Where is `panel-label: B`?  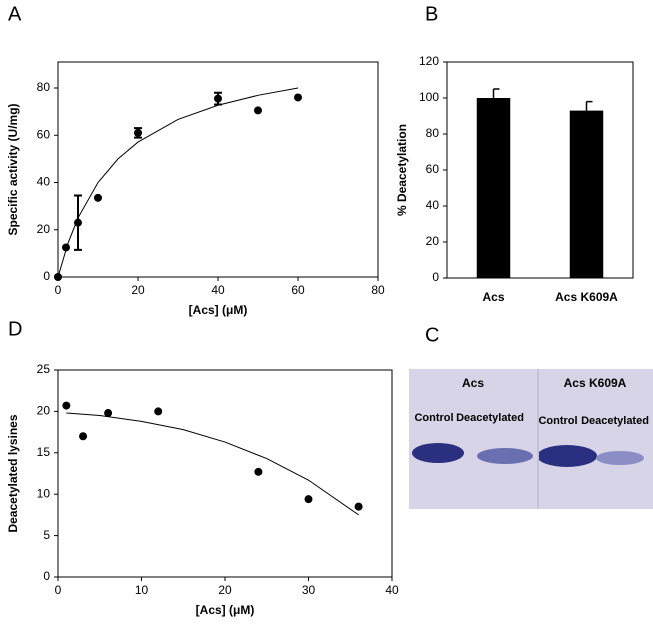 panel-label: B is located at coordinates (431, 14).